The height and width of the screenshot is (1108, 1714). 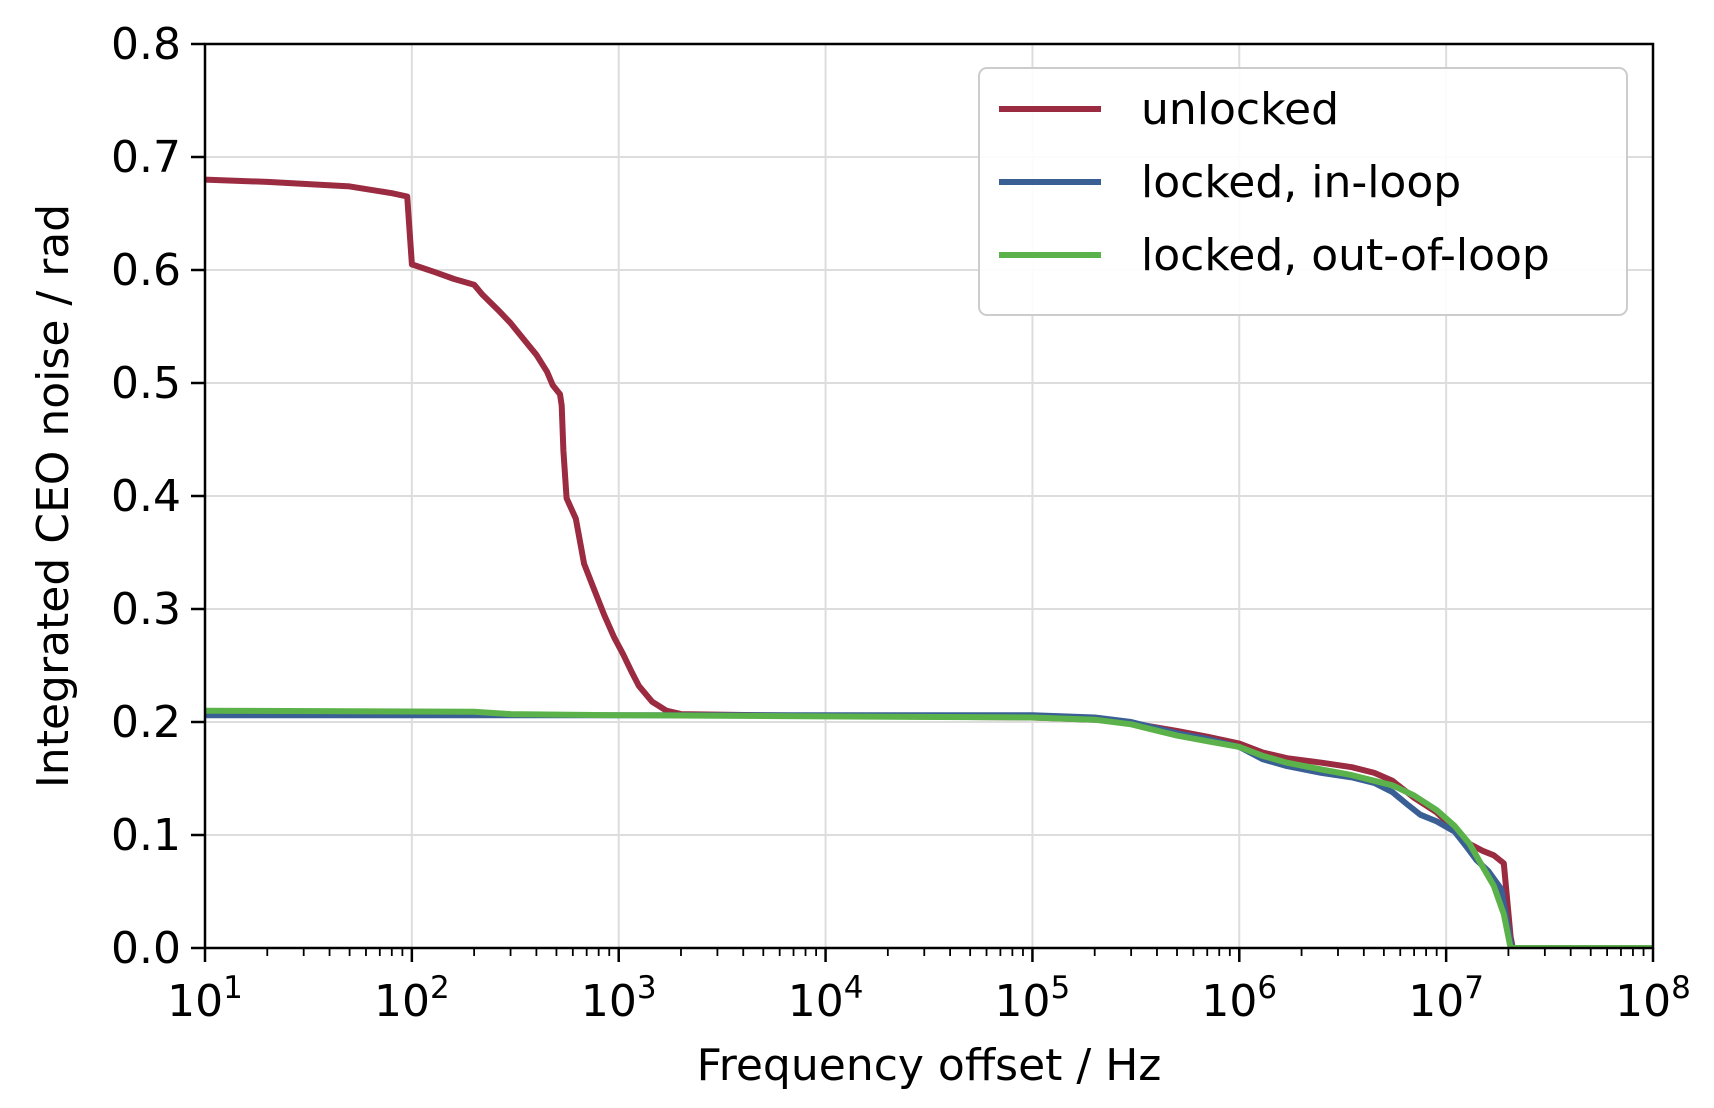 I want to click on legend-box, so click(x=1303, y=191).